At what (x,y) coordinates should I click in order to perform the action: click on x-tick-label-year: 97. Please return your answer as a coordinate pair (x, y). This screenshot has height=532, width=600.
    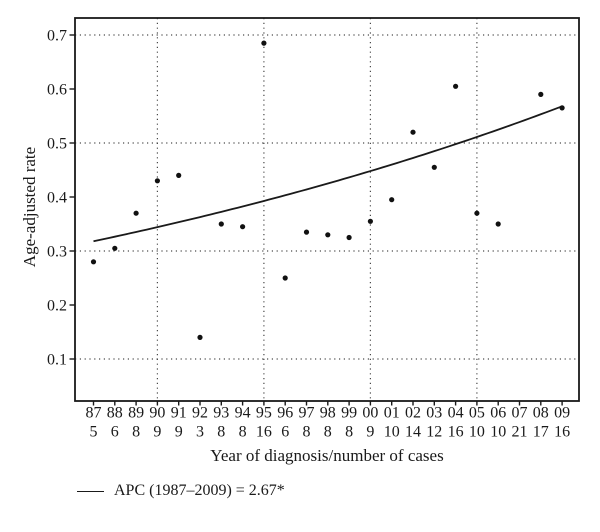
    Looking at the image, I should click on (307, 413).